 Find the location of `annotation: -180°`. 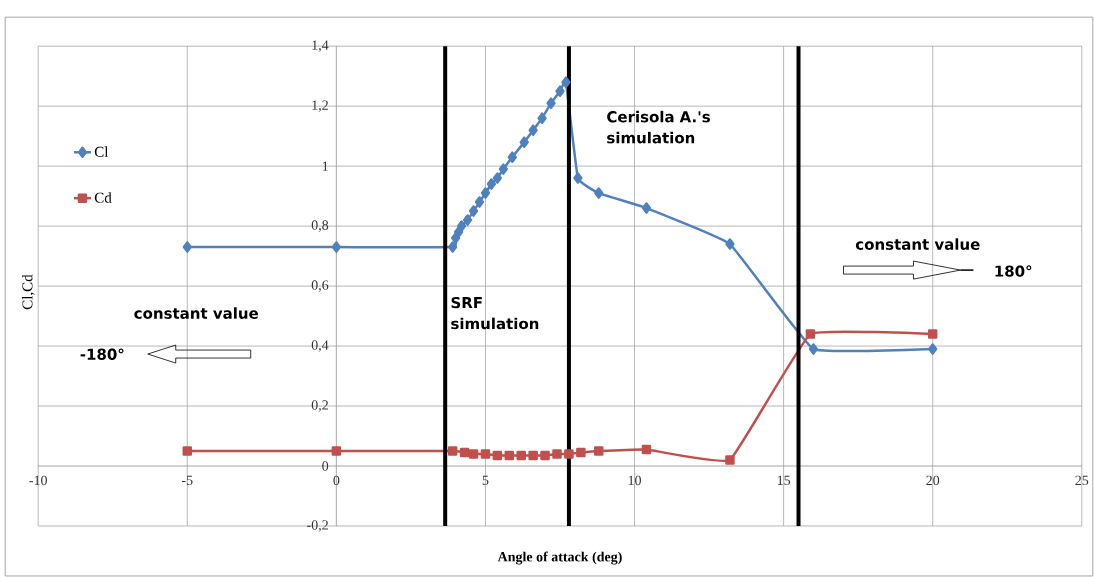

annotation: -180° is located at coordinates (102, 354).